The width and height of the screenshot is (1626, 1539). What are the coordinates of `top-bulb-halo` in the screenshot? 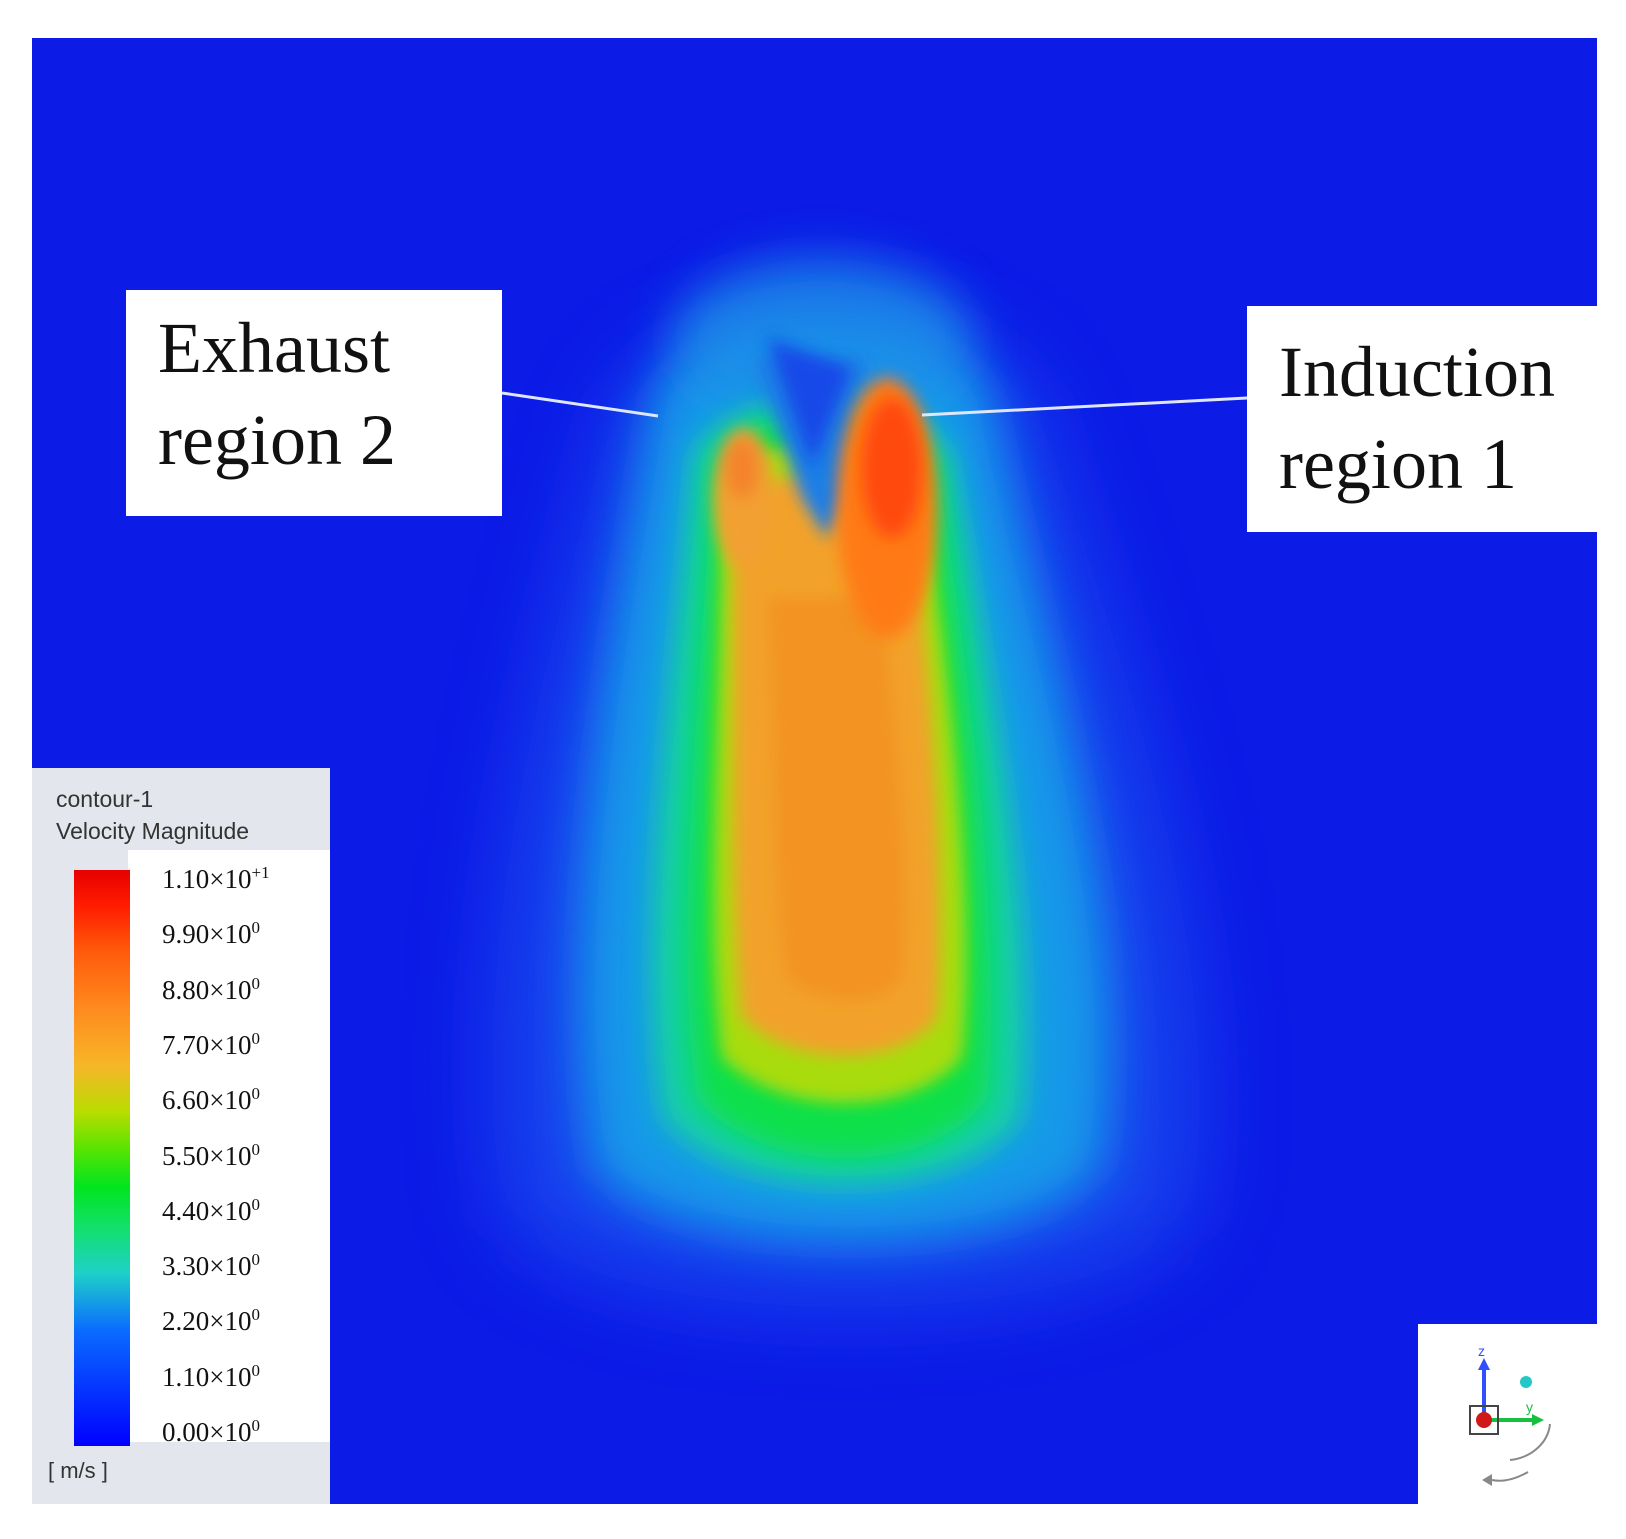 It's located at (822, 338).